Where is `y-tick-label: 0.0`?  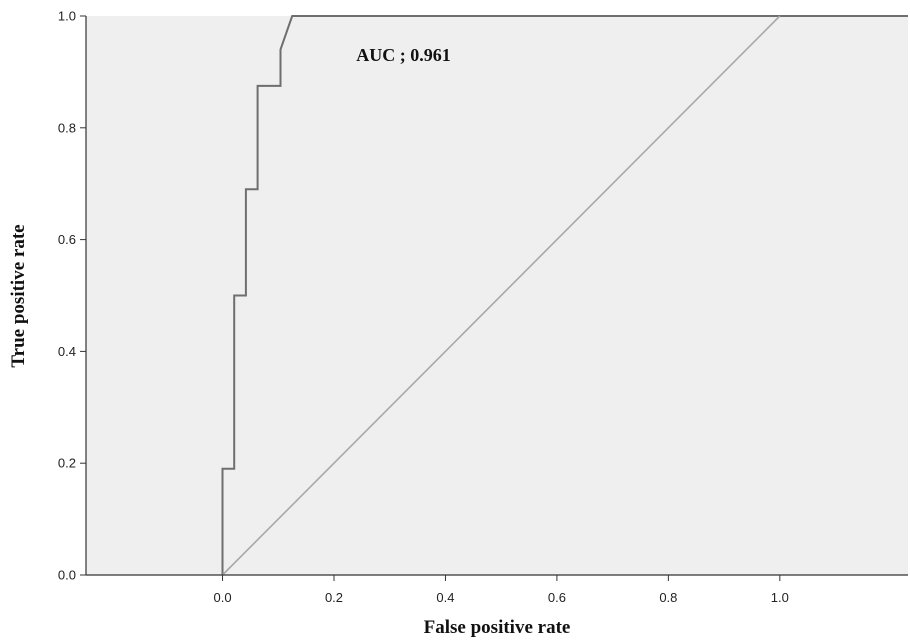
y-tick-label: 0.0 is located at coordinates (67, 575).